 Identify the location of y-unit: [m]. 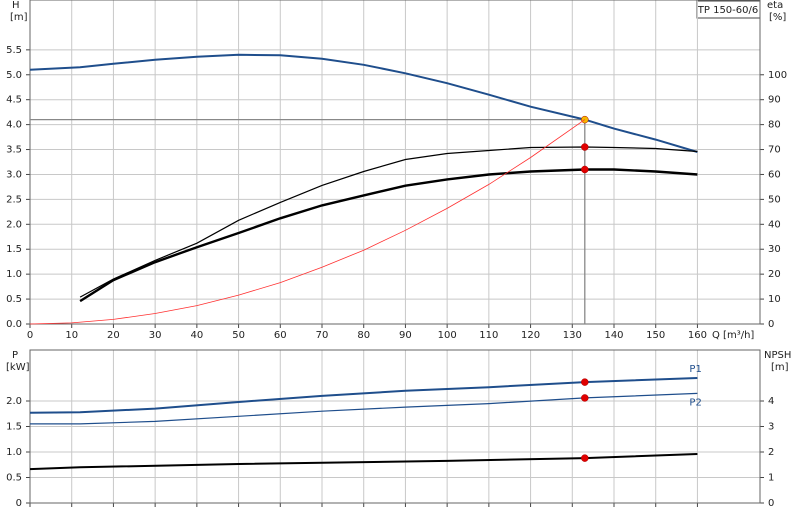
(19, 17).